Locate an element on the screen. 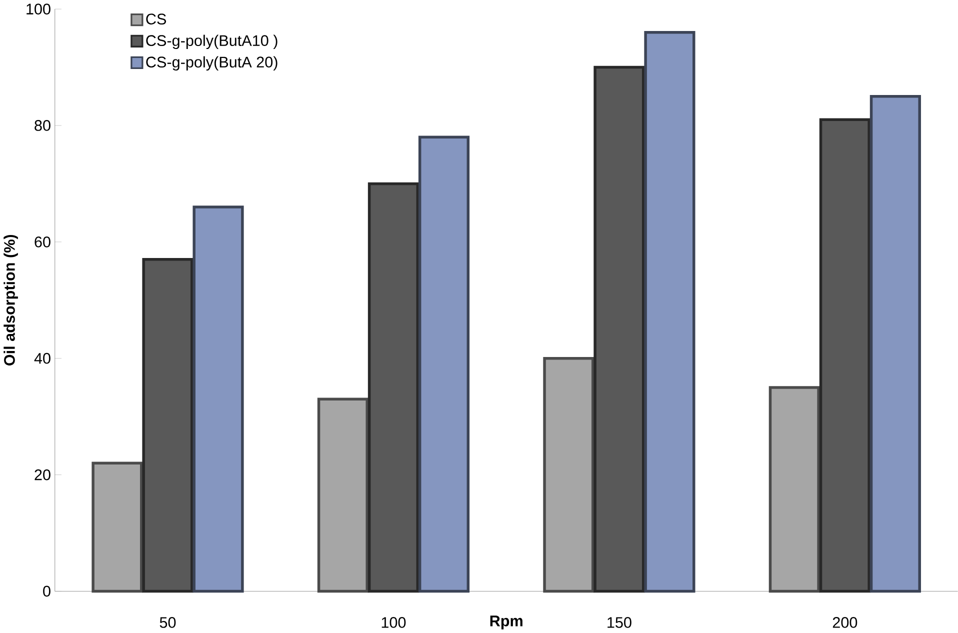  x-tick-label: 50 is located at coordinates (168, 622).